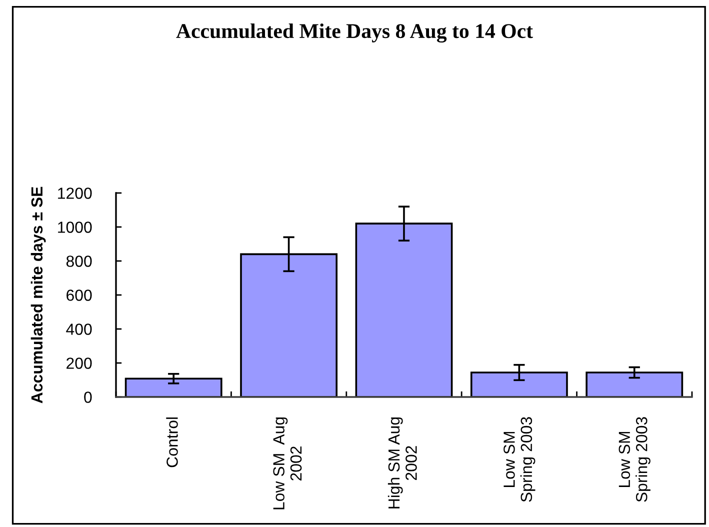  What do you see at coordinates (88, 397) in the screenshot?
I see `y-tick-label: 0` at bounding box center [88, 397].